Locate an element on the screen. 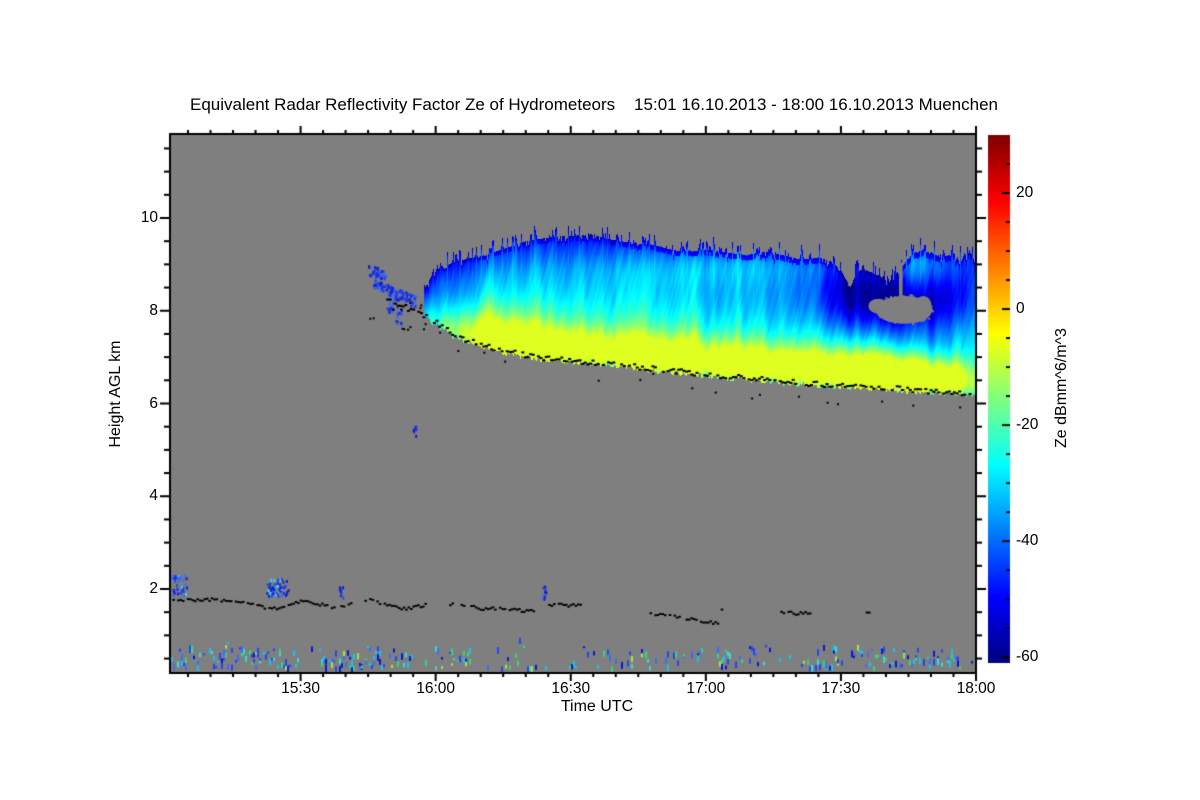  x-axis-title: Time UTC is located at coordinates (597, 706).